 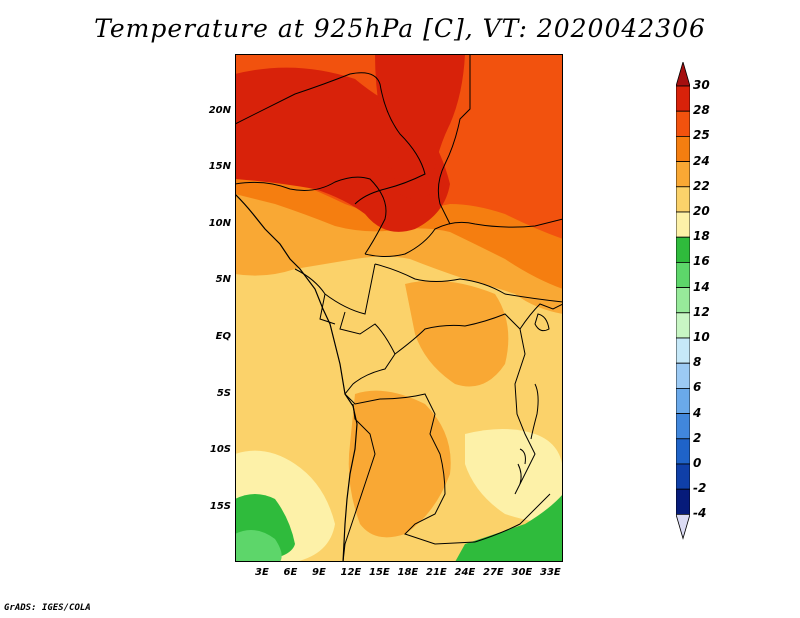 What do you see at coordinates (514, 476) in the screenshot?
I see `temp-field-22-se` at bounding box center [514, 476].